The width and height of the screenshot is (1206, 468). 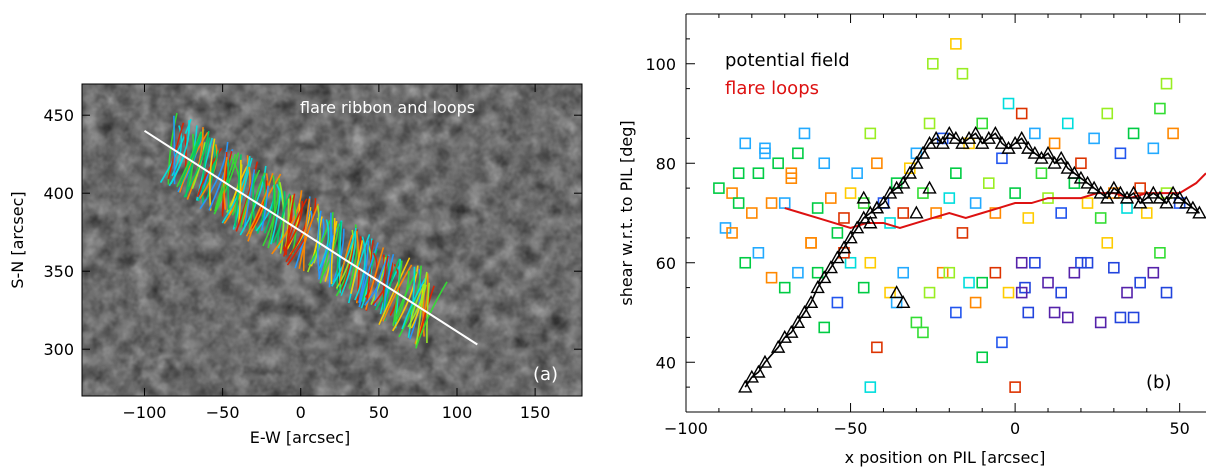 What do you see at coordinates (686, 428) in the screenshot?
I see `panel-b-xtick-label: −100` at bounding box center [686, 428].